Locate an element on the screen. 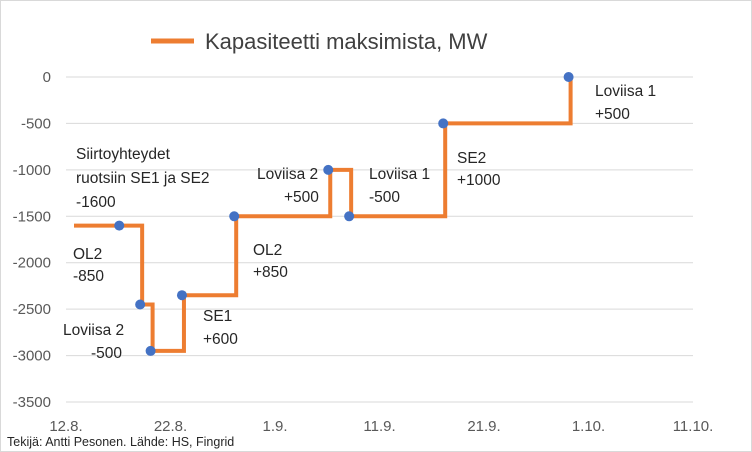 This screenshot has height=452, width=752. x-tick-label: 22.8. is located at coordinates (170, 426).